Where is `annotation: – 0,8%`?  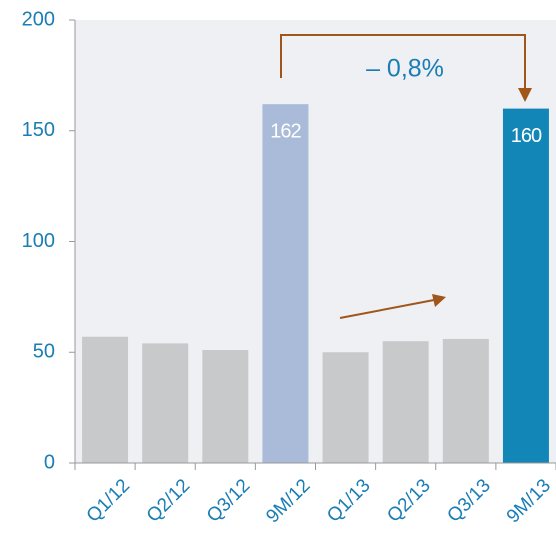
annotation: – 0,8% is located at coordinates (405, 69).